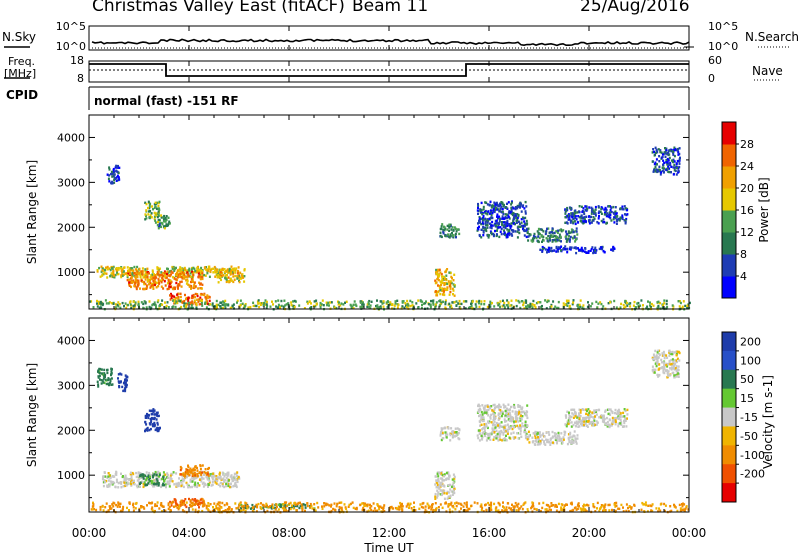  I want to click on beam-label: Beam 11, so click(390, 8).